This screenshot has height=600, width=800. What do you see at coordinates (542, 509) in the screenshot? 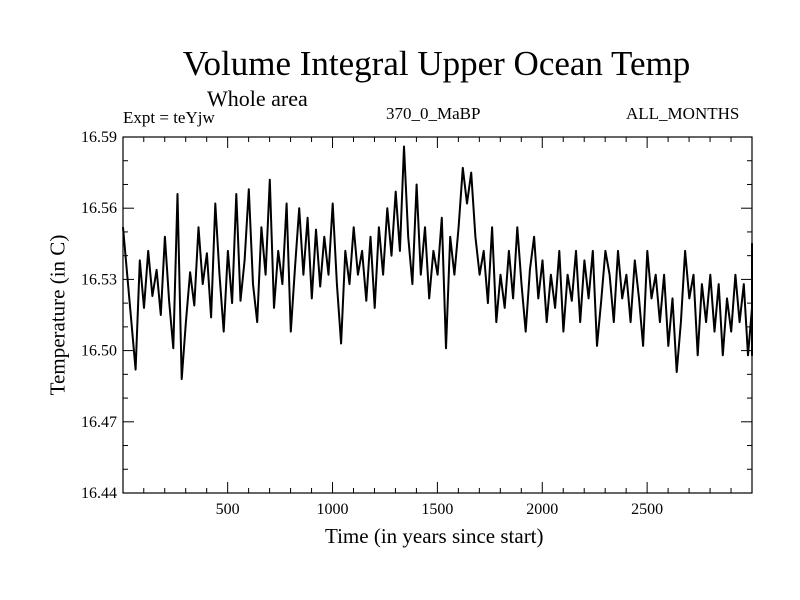
I see `x-tick-label: 2000` at bounding box center [542, 509].